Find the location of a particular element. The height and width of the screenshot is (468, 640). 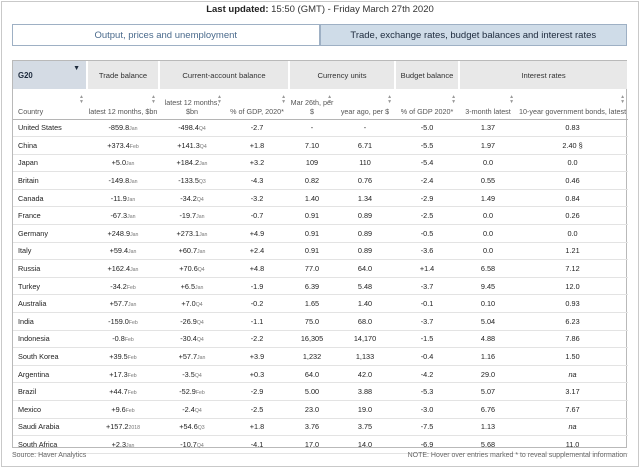

cell-period: 2018 is located at coordinates (134, 428).